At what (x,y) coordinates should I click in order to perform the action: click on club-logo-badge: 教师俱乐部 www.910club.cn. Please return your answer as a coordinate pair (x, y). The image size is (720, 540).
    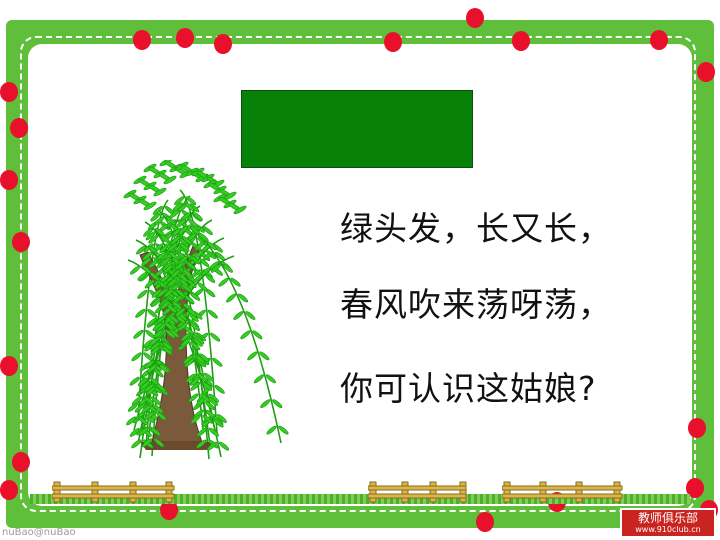
    Looking at the image, I should click on (668, 523).